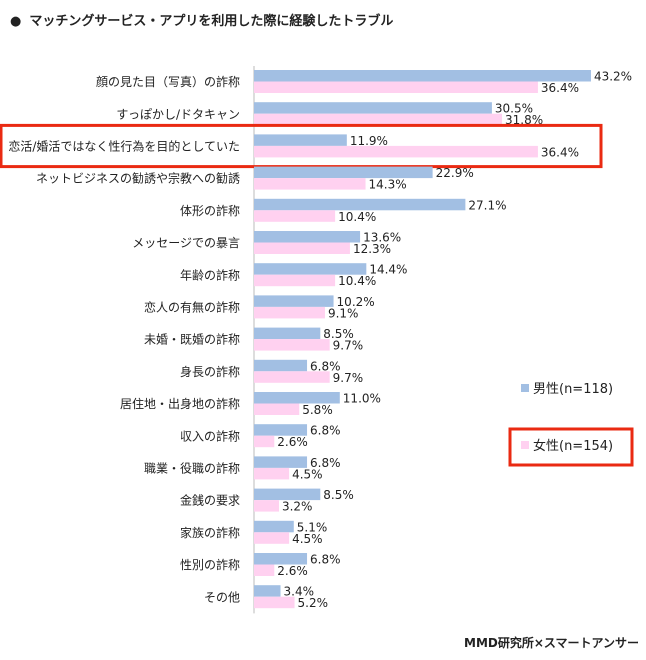 Image resolution: width=646 pixels, height=660 pixels. Describe the element at coordinates (525, 388) in the screenshot. I see `legend-swatch-male` at that location.